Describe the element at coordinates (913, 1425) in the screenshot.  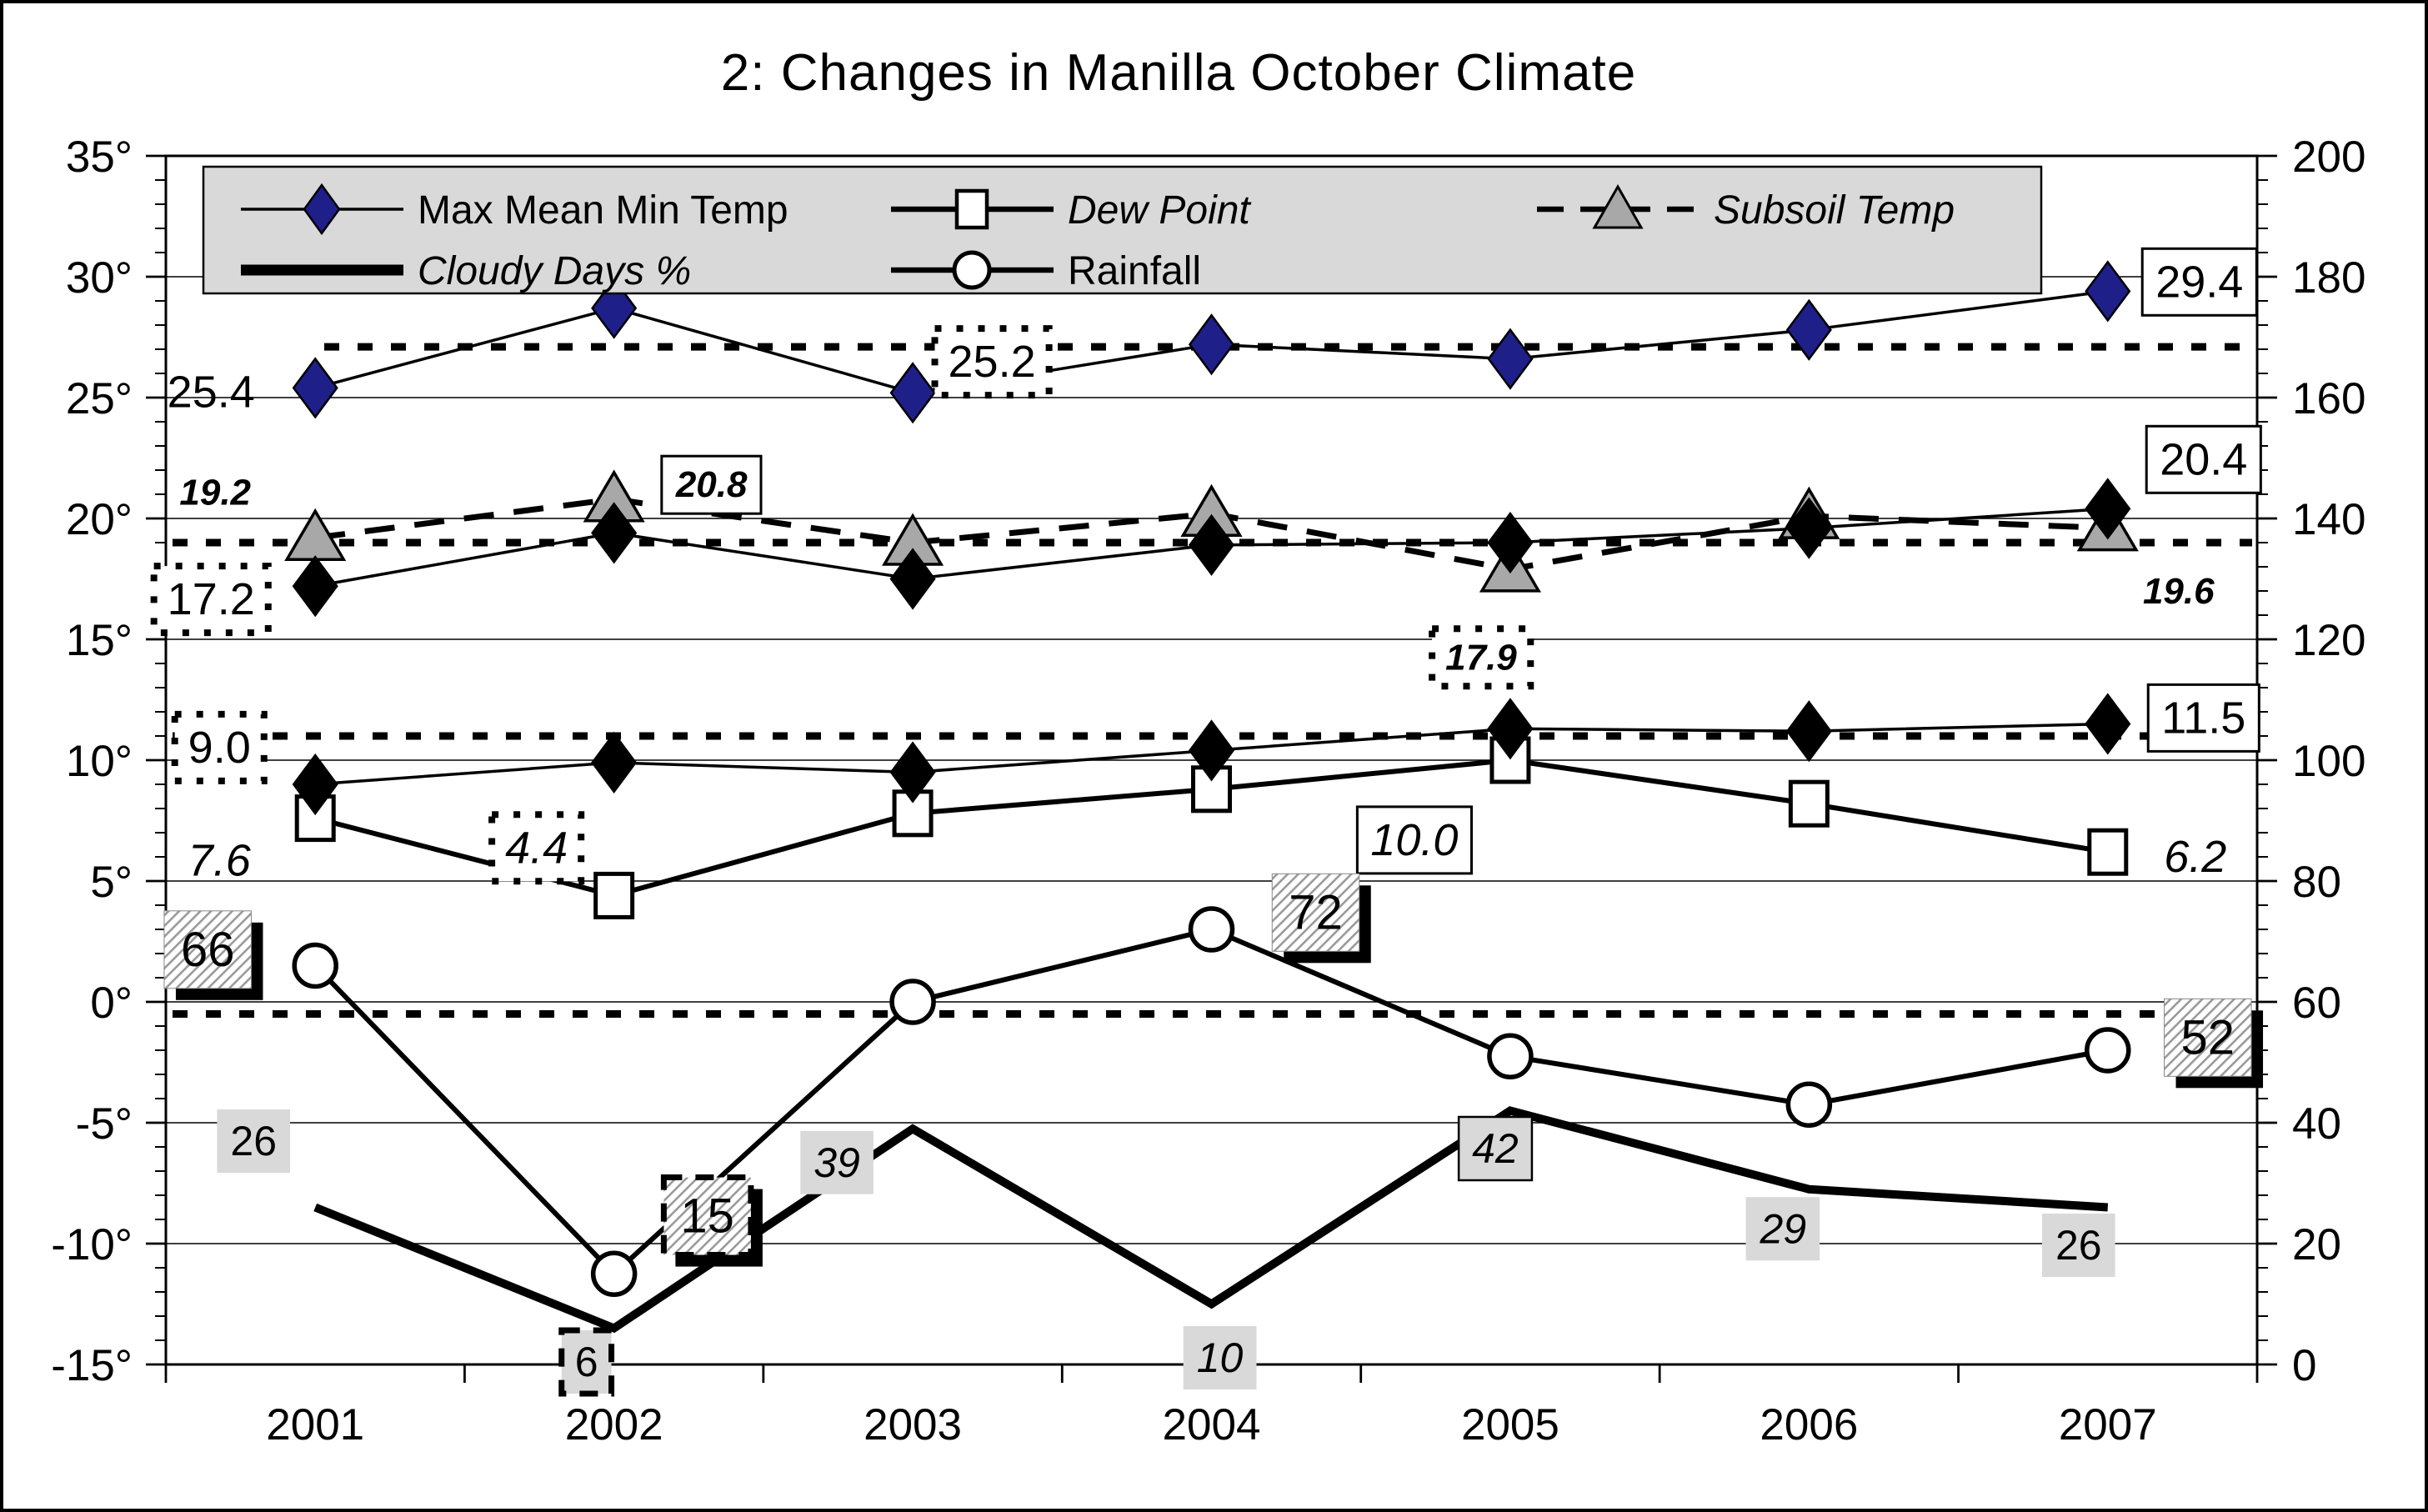
I see `x-axis-tick-label: 2003` at that location.